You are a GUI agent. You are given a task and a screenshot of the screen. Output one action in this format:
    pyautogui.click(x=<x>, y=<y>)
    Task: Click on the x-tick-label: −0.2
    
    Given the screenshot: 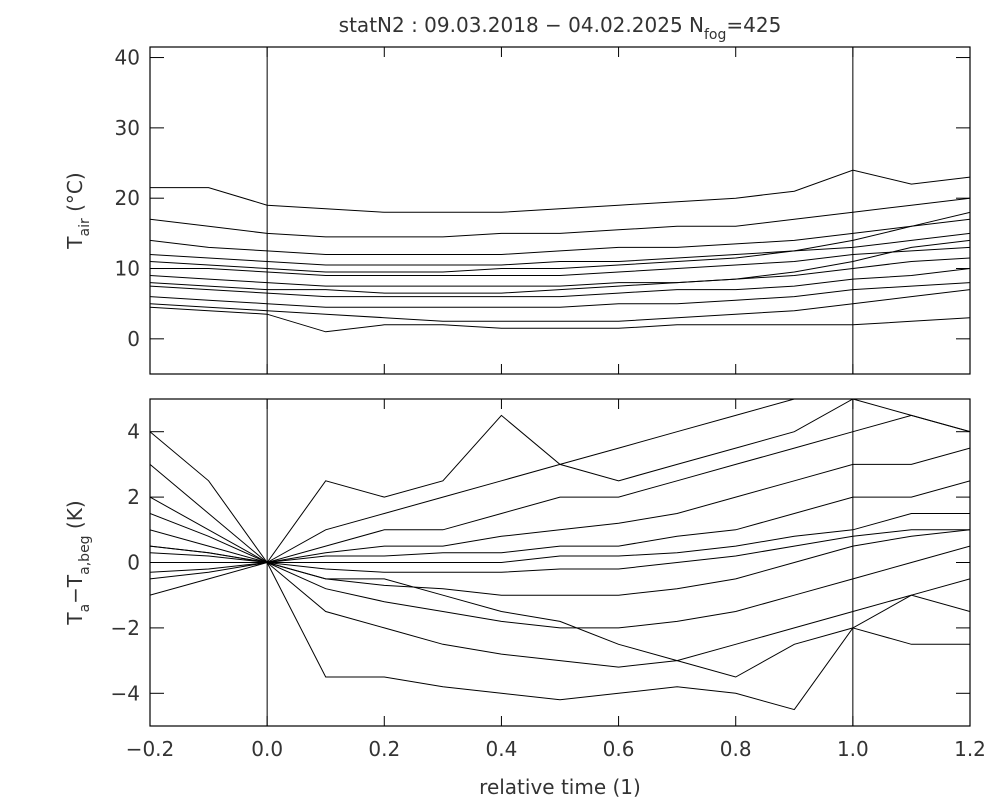 What is the action you would take?
    pyautogui.click(x=150, y=749)
    